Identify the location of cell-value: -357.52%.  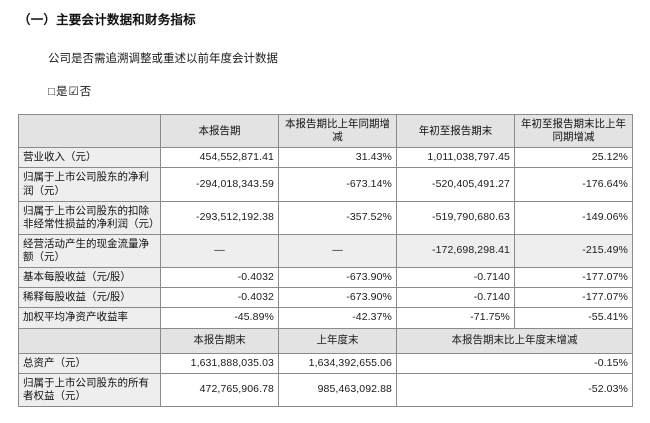
(337, 217).